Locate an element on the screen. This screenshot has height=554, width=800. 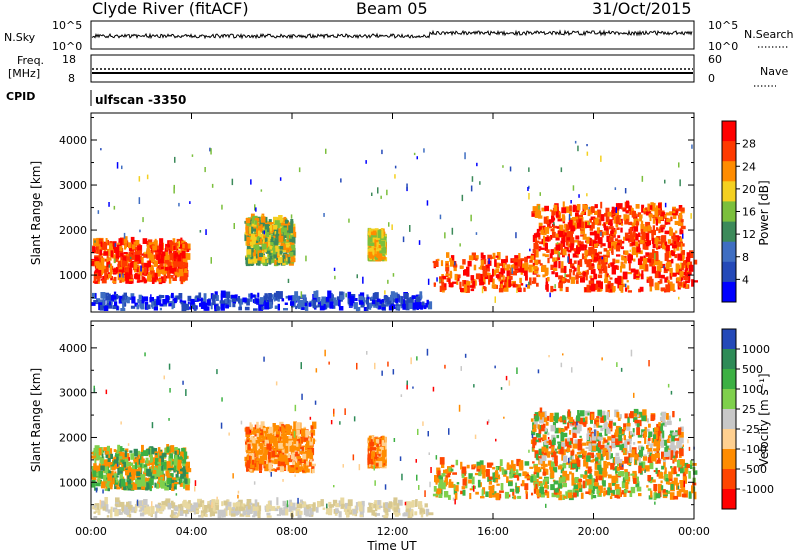
colorbar-tick-label: 16 is located at coordinates (749, 212).